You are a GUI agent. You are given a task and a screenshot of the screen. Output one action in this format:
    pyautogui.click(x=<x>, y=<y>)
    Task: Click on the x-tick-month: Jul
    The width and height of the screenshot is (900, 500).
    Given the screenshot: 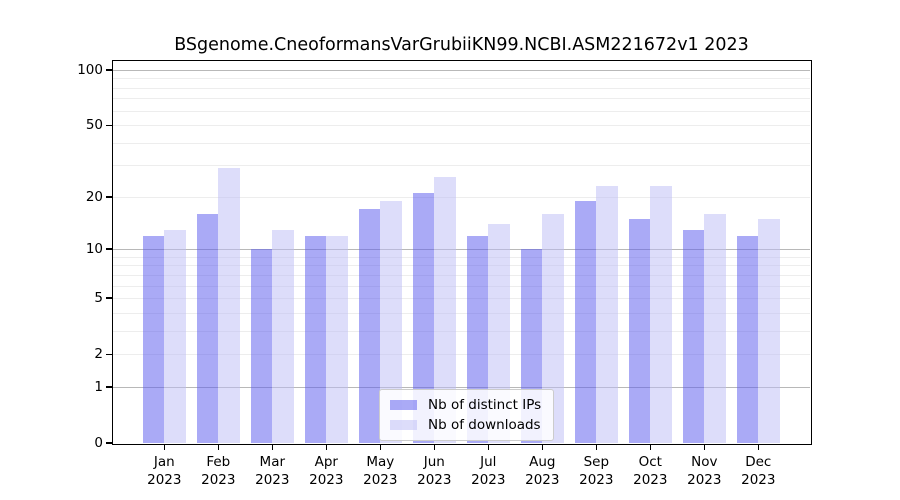 What is the action you would take?
    pyautogui.click(x=488, y=462)
    